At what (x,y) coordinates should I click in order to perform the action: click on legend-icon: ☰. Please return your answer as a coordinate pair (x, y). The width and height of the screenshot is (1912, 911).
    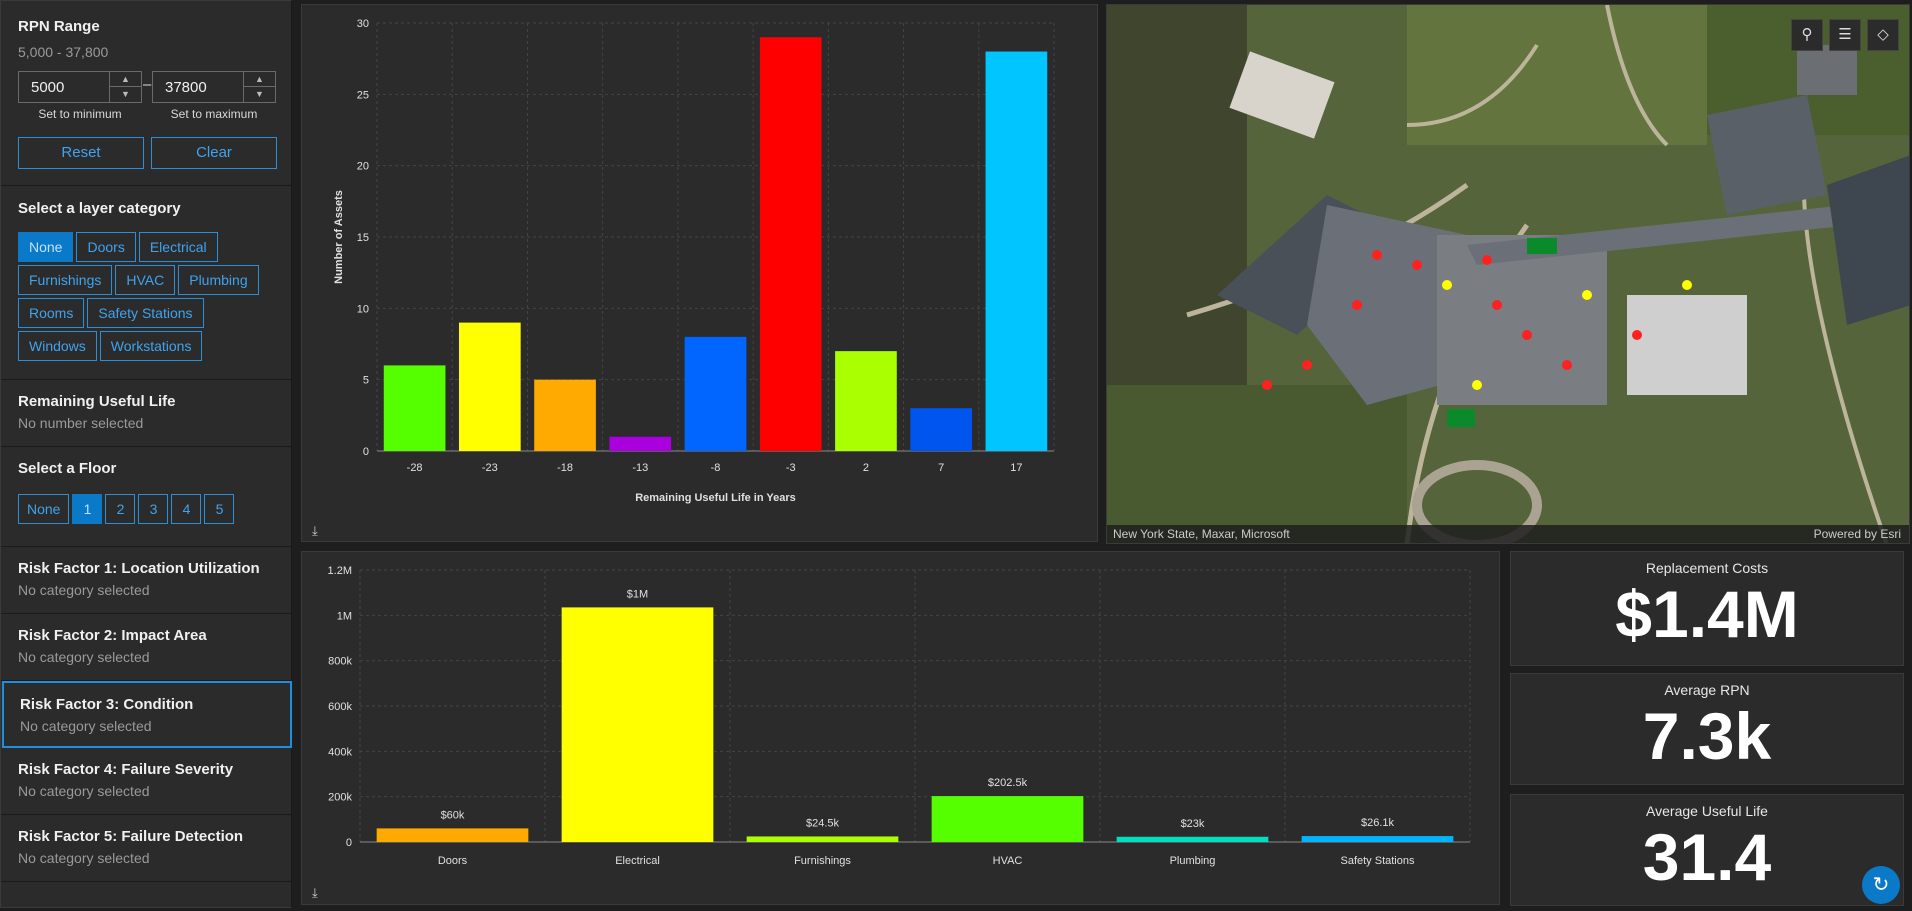
    Looking at the image, I should click on (1845, 35).